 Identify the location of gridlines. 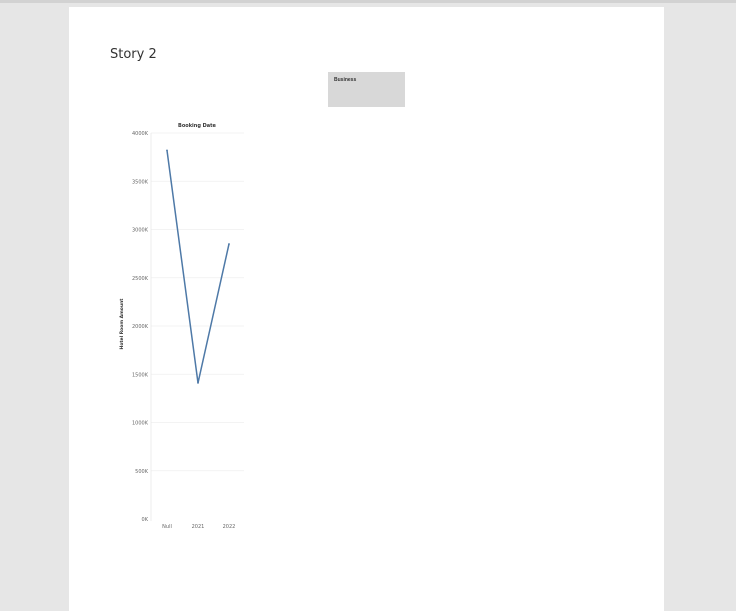
(197, 302).